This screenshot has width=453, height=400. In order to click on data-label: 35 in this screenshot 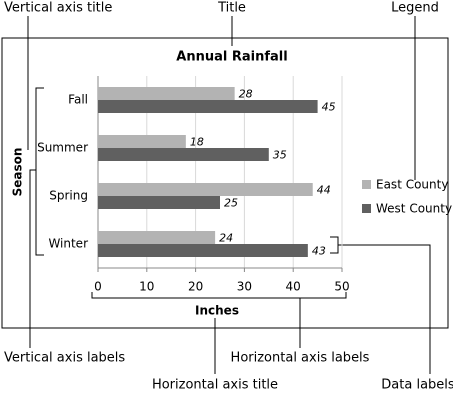, I will do `click(280, 155)`.